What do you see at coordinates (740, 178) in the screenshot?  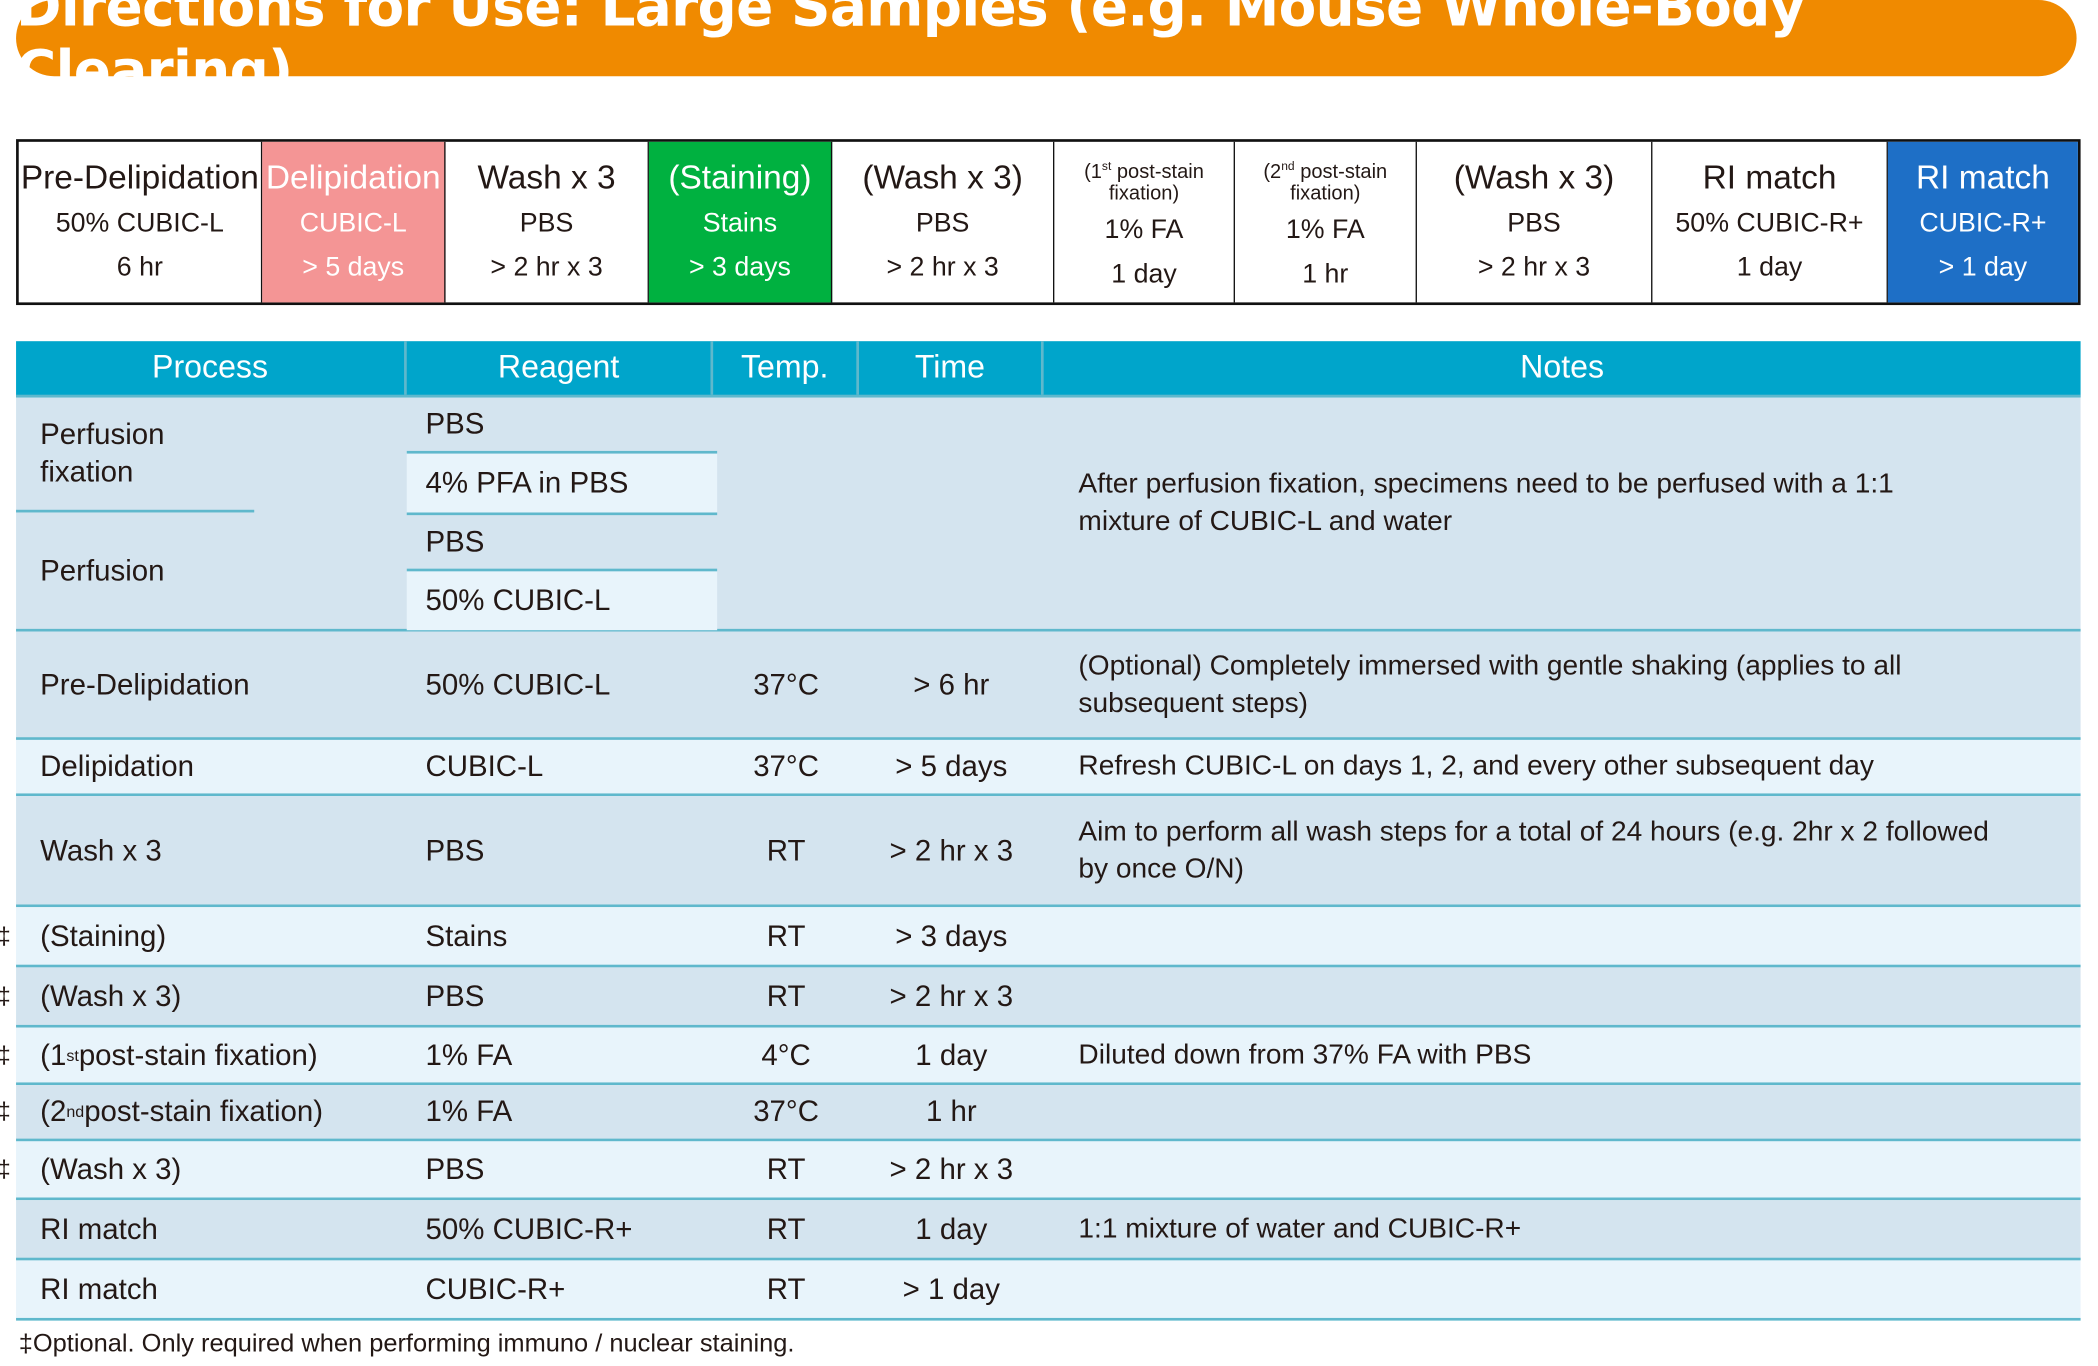 I see `stage-name: (Staining)` at bounding box center [740, 178].